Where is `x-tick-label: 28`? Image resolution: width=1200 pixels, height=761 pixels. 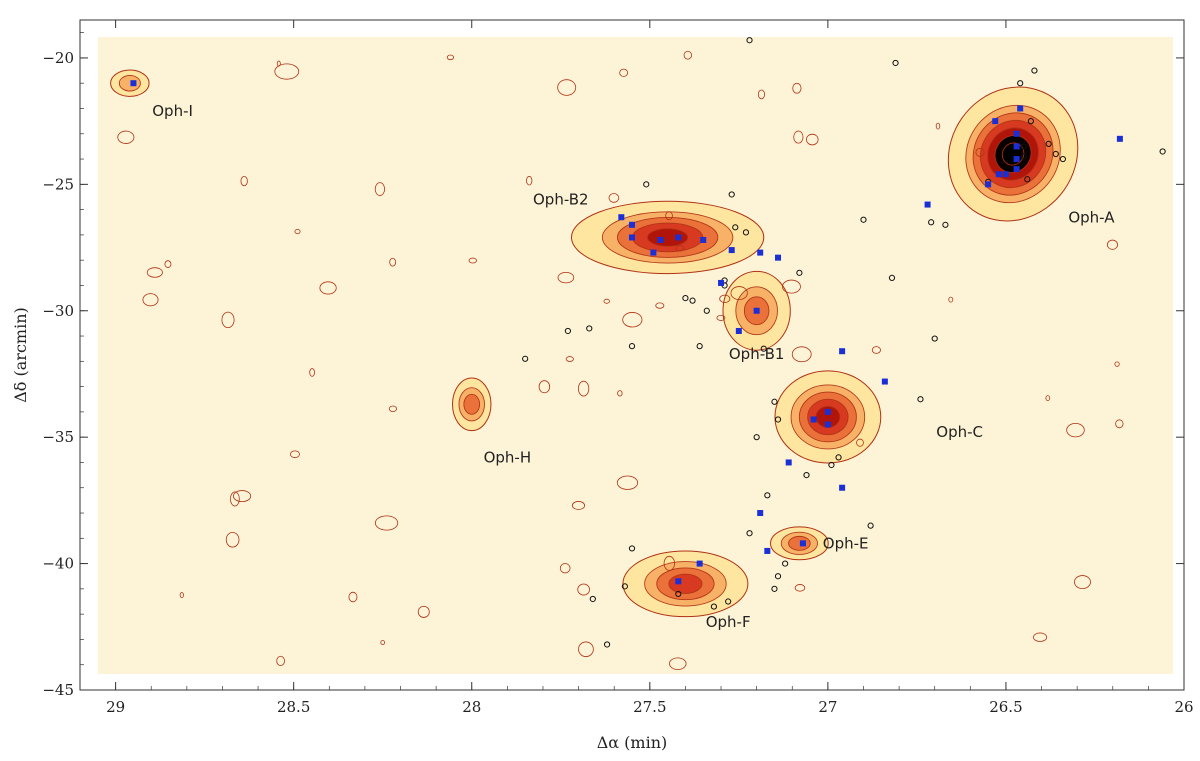 x-tick-label: 28 is located at coordinates (471, 707).